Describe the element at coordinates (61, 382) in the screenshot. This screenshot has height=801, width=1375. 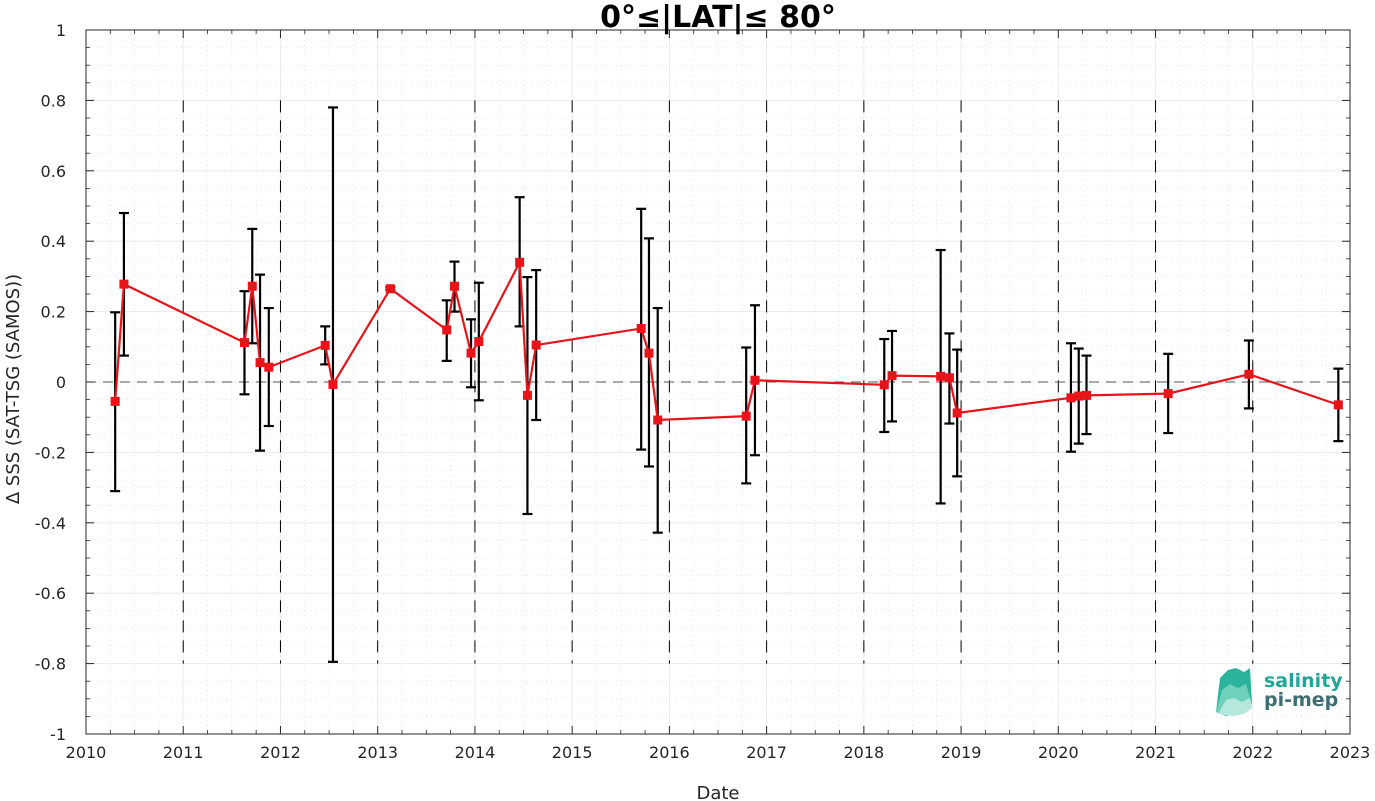
I see `y-tick-label: 0` at that location.